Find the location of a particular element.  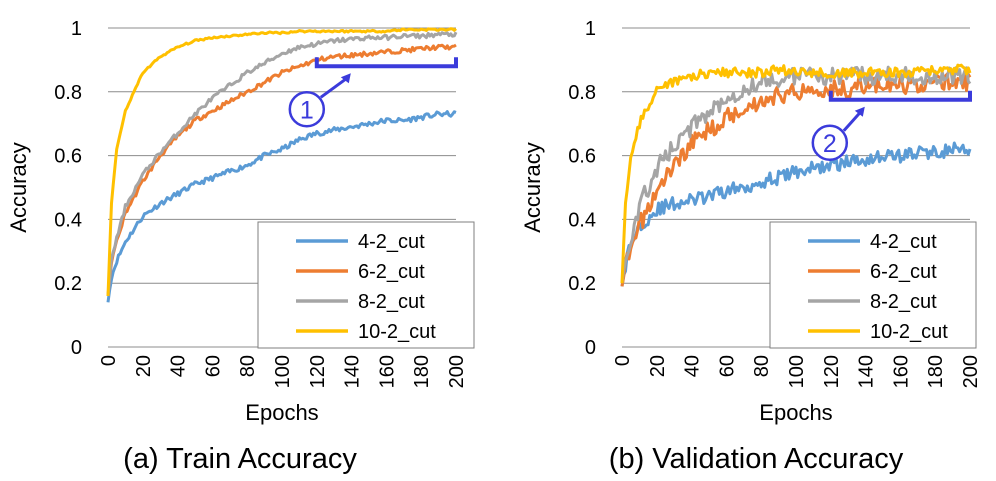

annotation-label: 1 is located at coordinates (307, 110).